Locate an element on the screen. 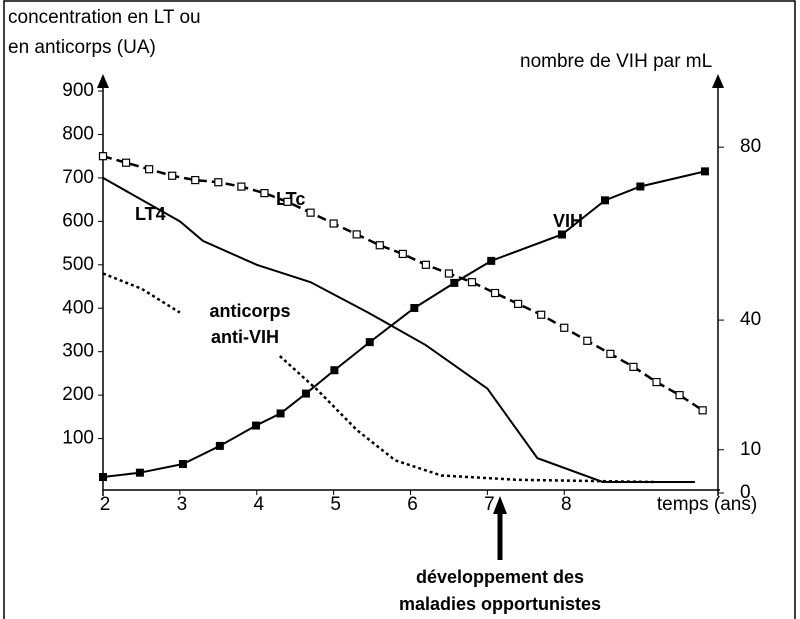 The height and width of the screenshot is (619, 800). y-tick-label: 800 is located at coordinates (78, 133).